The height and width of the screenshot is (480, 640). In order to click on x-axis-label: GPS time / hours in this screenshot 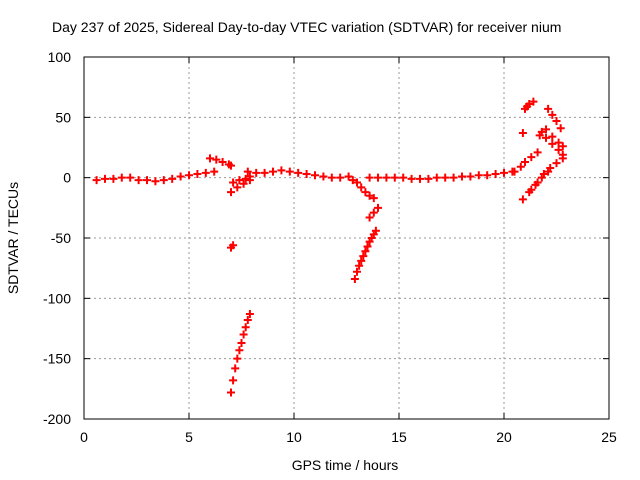, I will do `click(345, 465)`.